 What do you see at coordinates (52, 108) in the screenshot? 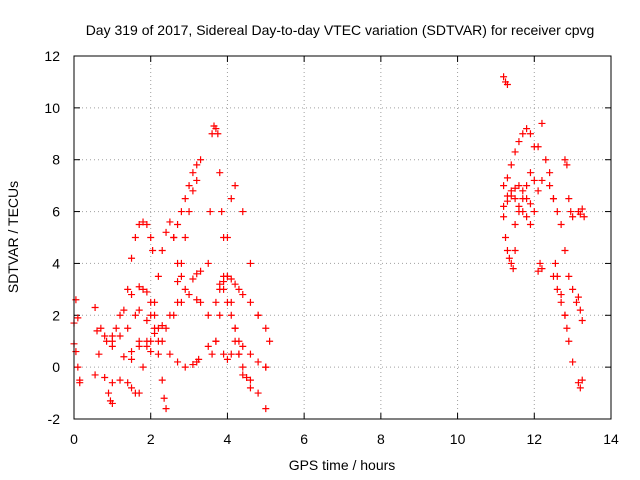
I see `y-tick-label: 10` at bounding box center [52, 108].